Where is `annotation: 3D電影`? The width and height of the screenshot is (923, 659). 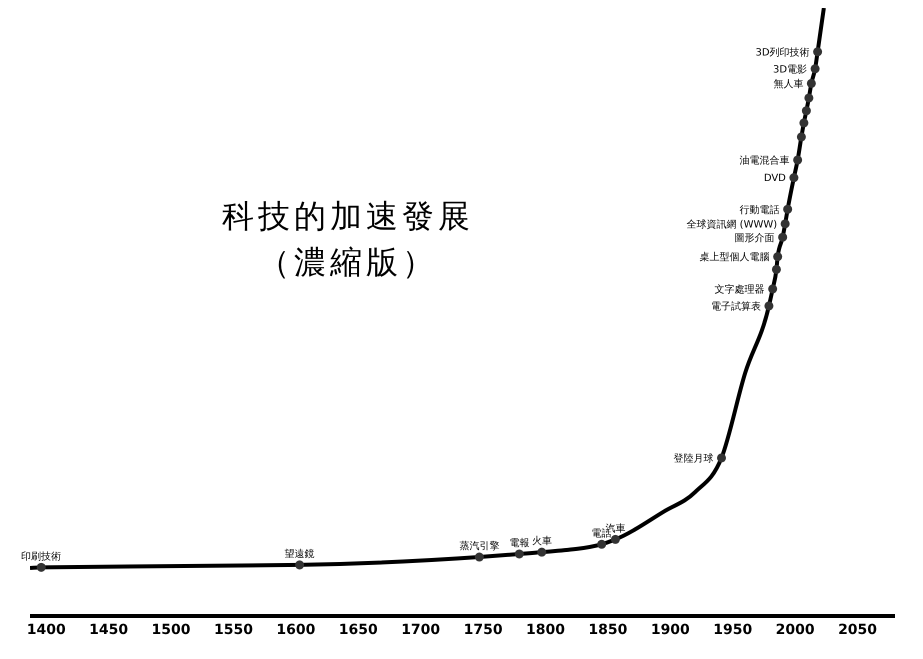
annotation: 3D電影 is located at coordinates (790, 69).